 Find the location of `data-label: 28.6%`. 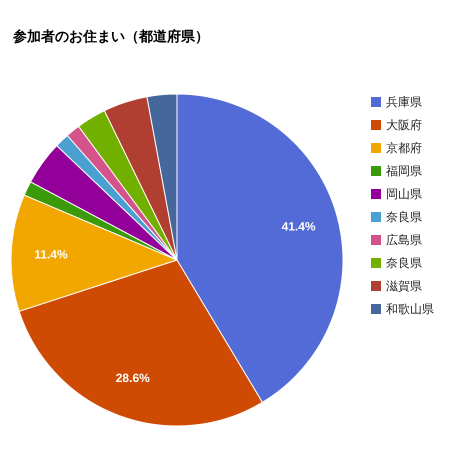

data-label: 28.6% is located at coordinates (133, 378).